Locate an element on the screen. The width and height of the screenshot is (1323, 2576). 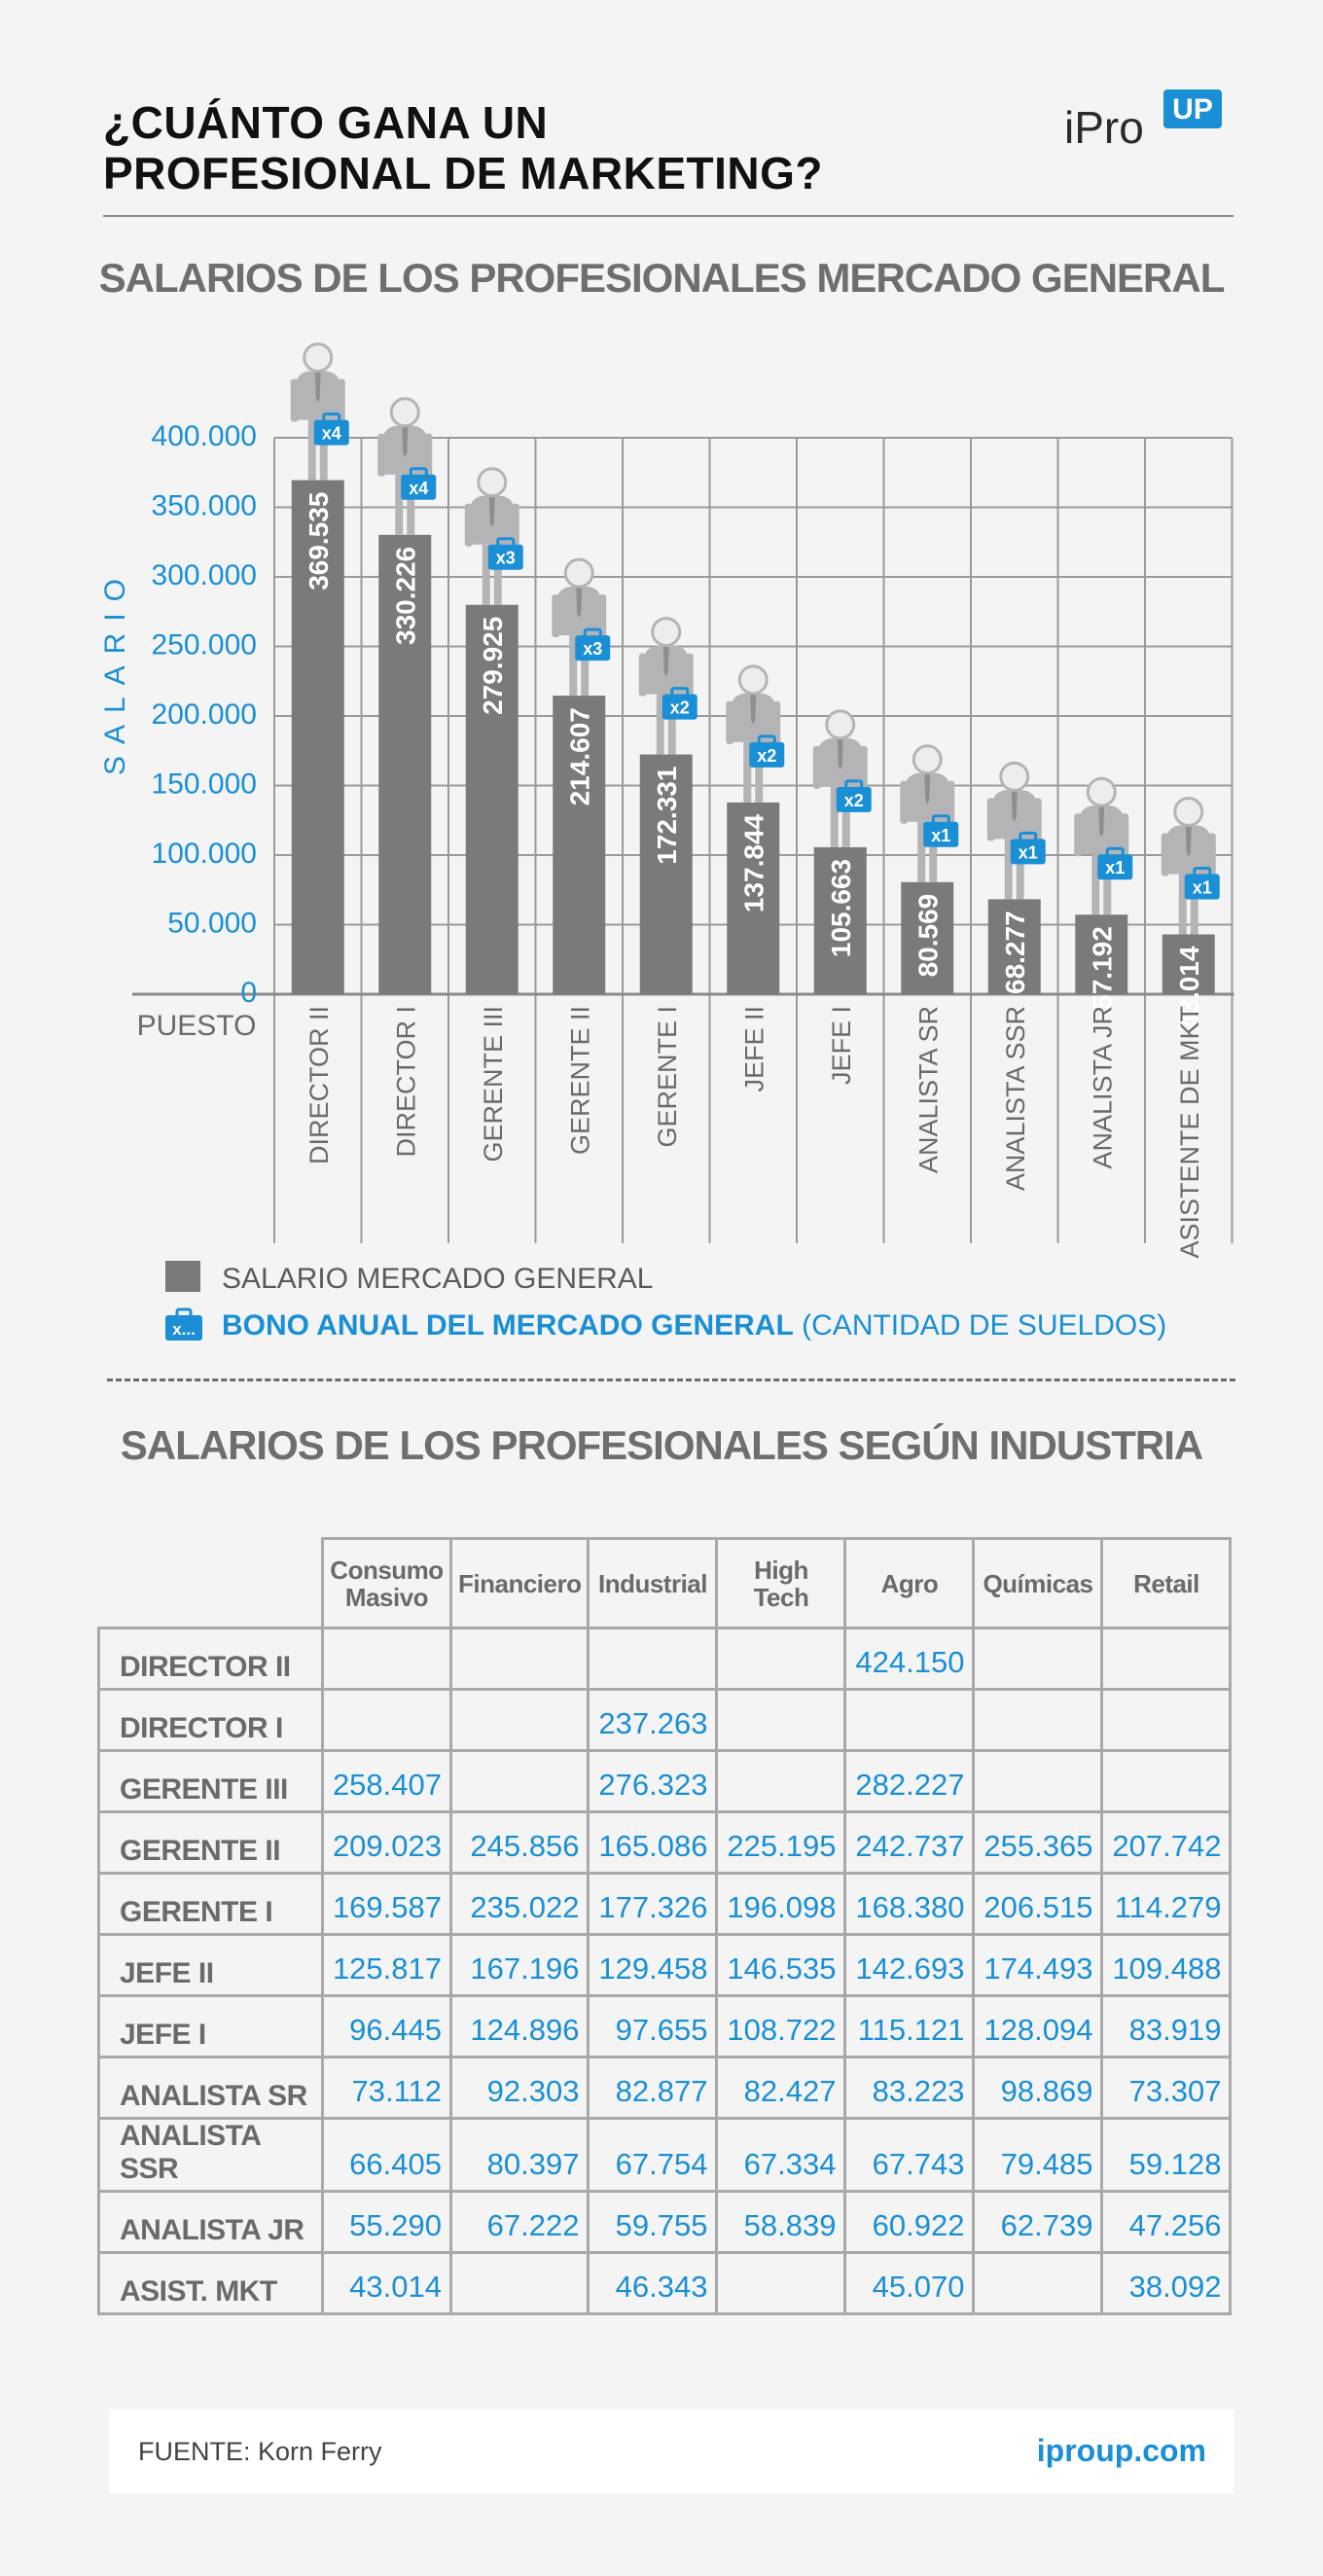
y-tick-label: 250.000 is located at coordinates (204, 645).